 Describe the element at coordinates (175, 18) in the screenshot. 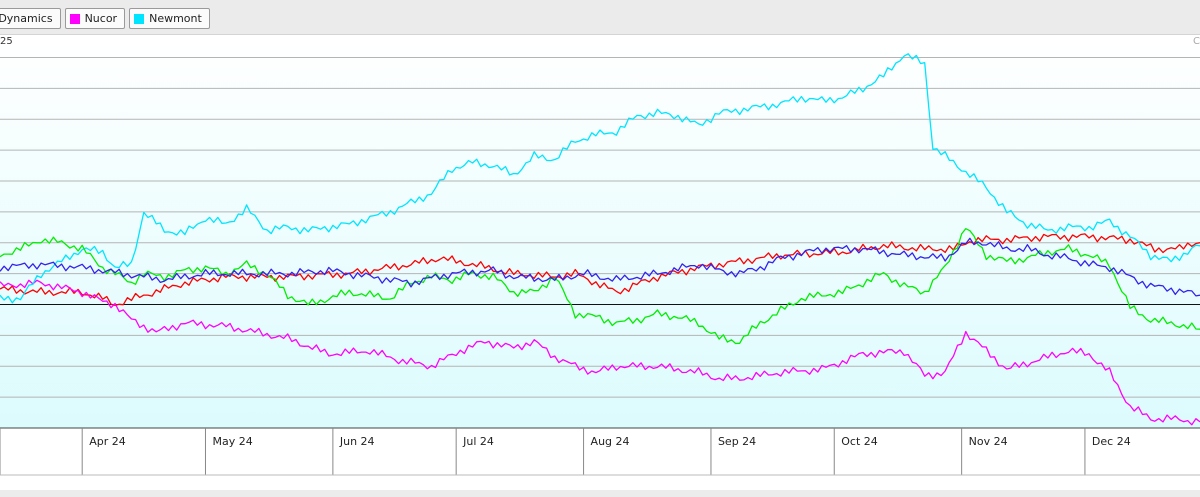

I see `legend-label-newmont: Newmont` at that location.